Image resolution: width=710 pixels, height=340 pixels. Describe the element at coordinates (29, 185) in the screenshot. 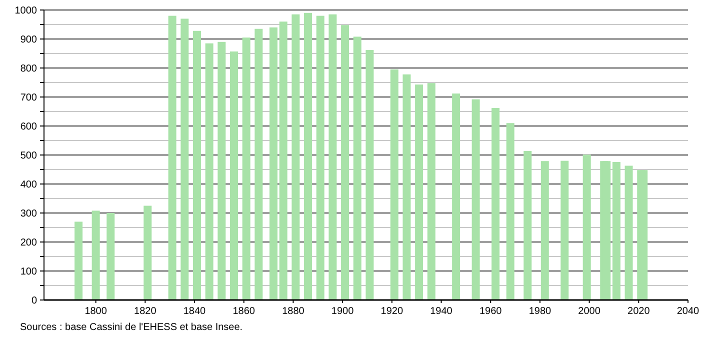

I see `y-tick-label: 400` at that location.